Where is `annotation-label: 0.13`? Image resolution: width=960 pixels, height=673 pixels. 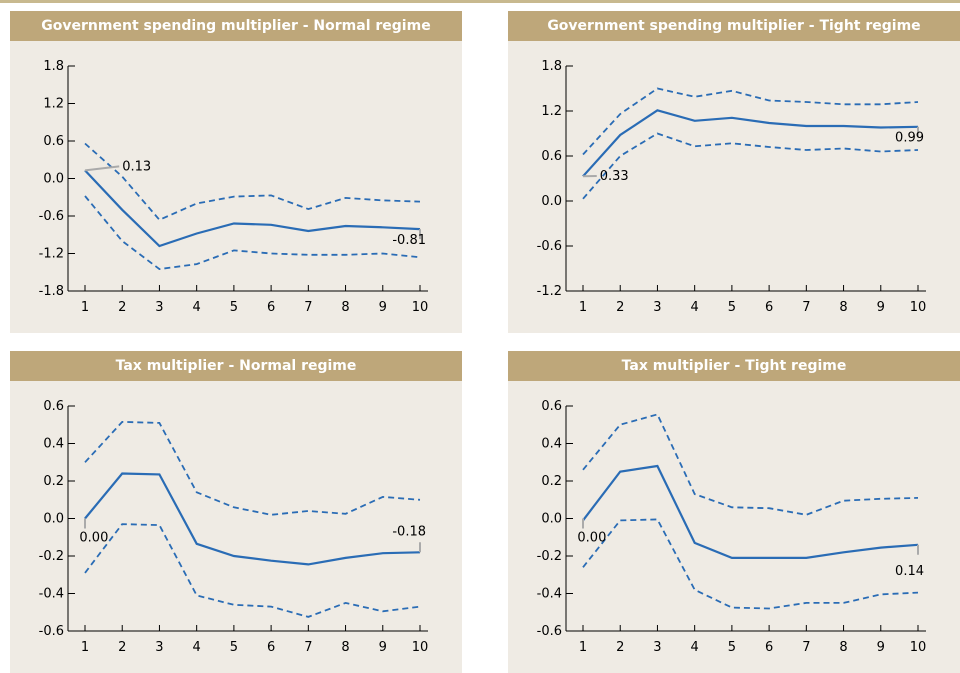
annotation-label: 0.13 is located at coordinates (136, 166).